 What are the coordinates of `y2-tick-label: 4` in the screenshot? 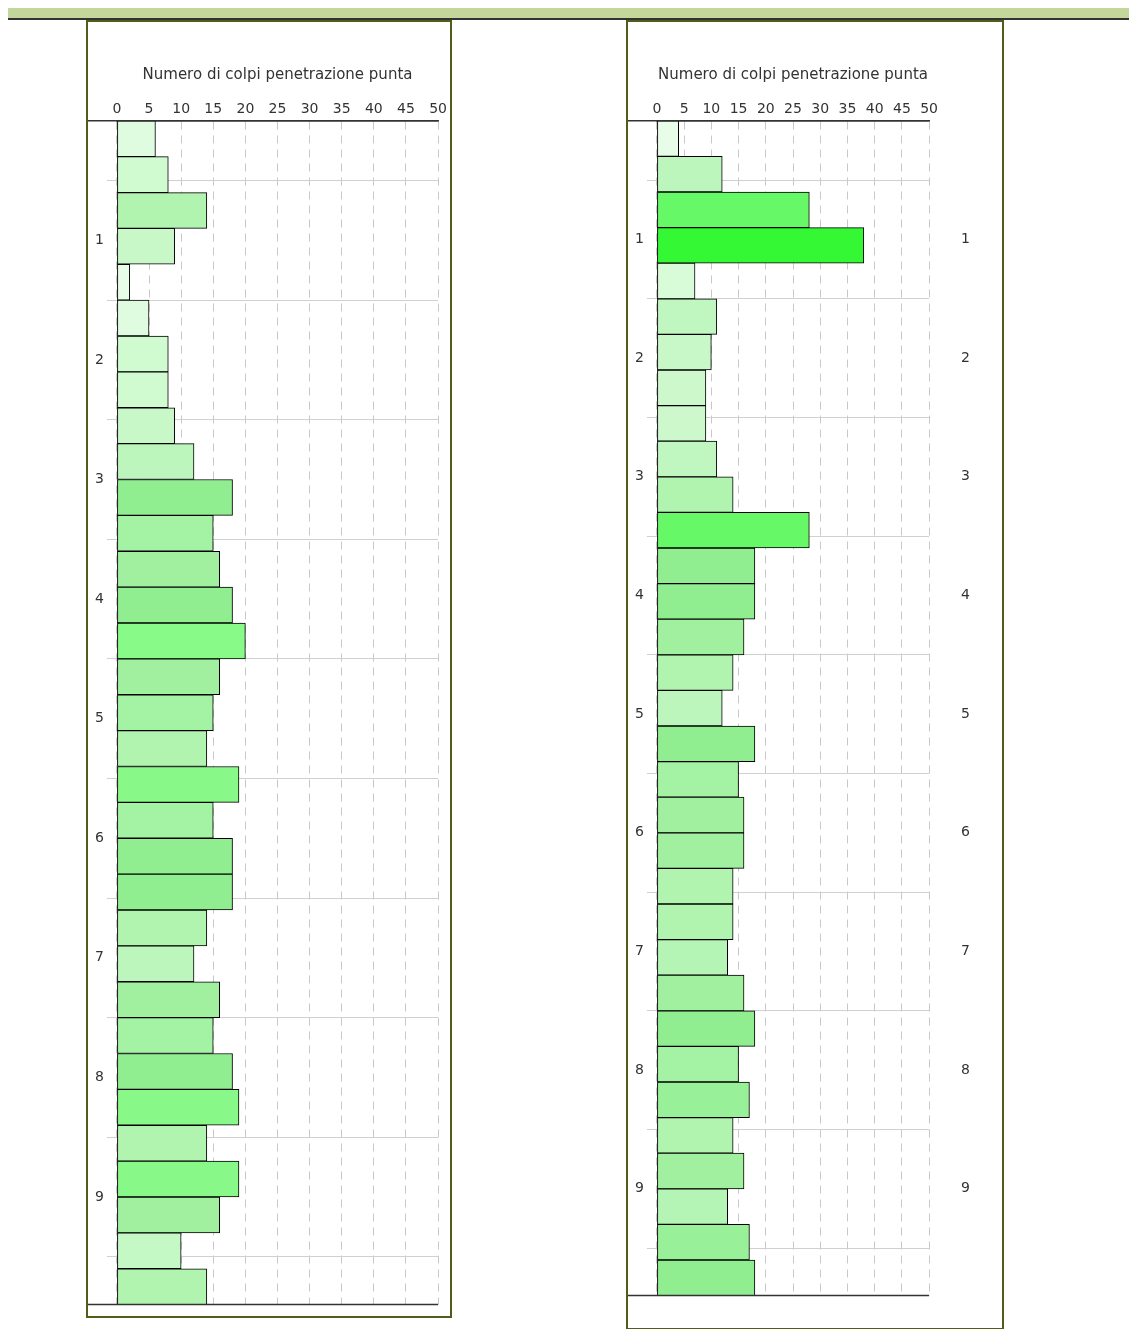 It's located at (966, 594).